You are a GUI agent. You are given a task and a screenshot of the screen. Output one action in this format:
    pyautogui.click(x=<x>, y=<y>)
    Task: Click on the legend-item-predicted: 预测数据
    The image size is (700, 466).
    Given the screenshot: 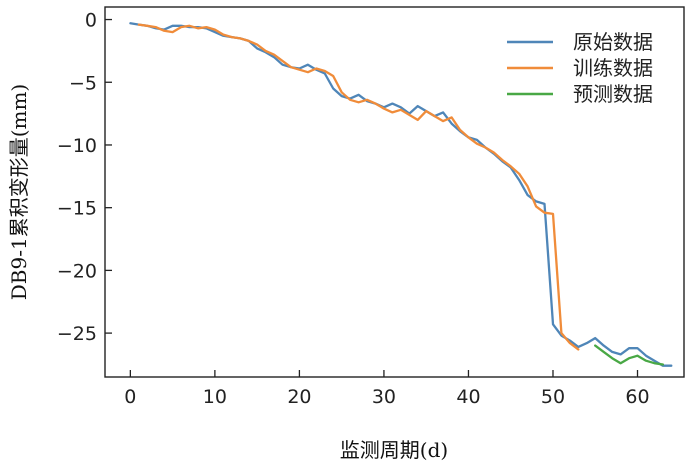 What is the action you would take?
    pyautogui.click(x=580, y=94)
    